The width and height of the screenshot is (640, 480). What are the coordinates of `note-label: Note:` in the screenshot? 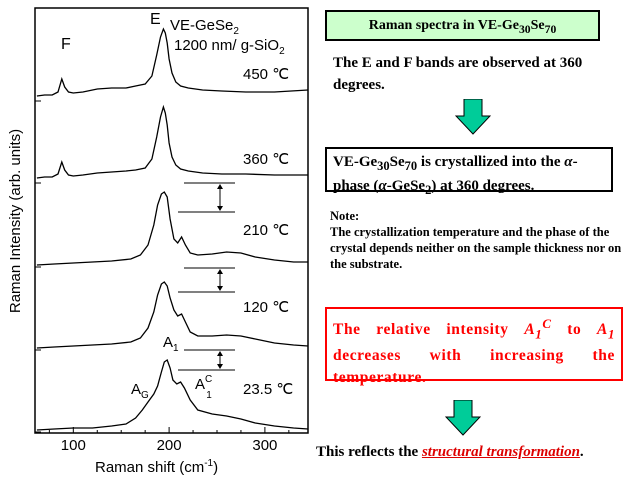 It's located at (345, 216).